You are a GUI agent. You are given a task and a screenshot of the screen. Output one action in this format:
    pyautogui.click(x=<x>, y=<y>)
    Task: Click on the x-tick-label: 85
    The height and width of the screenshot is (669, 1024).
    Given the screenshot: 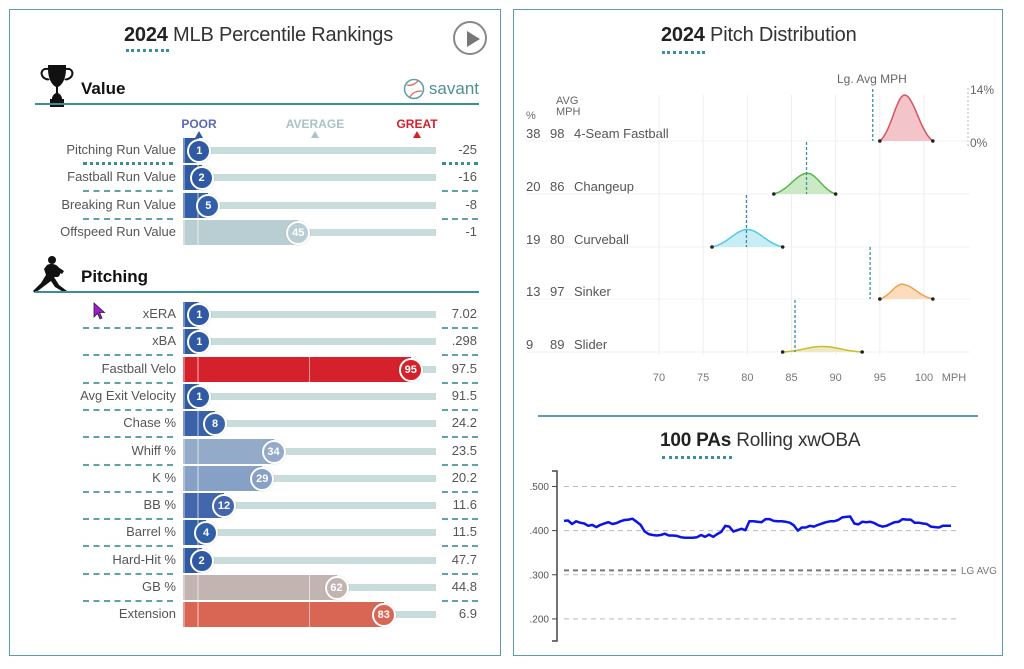 What is the action you would take?
    pyautogui.click(x=791, y=378)
    